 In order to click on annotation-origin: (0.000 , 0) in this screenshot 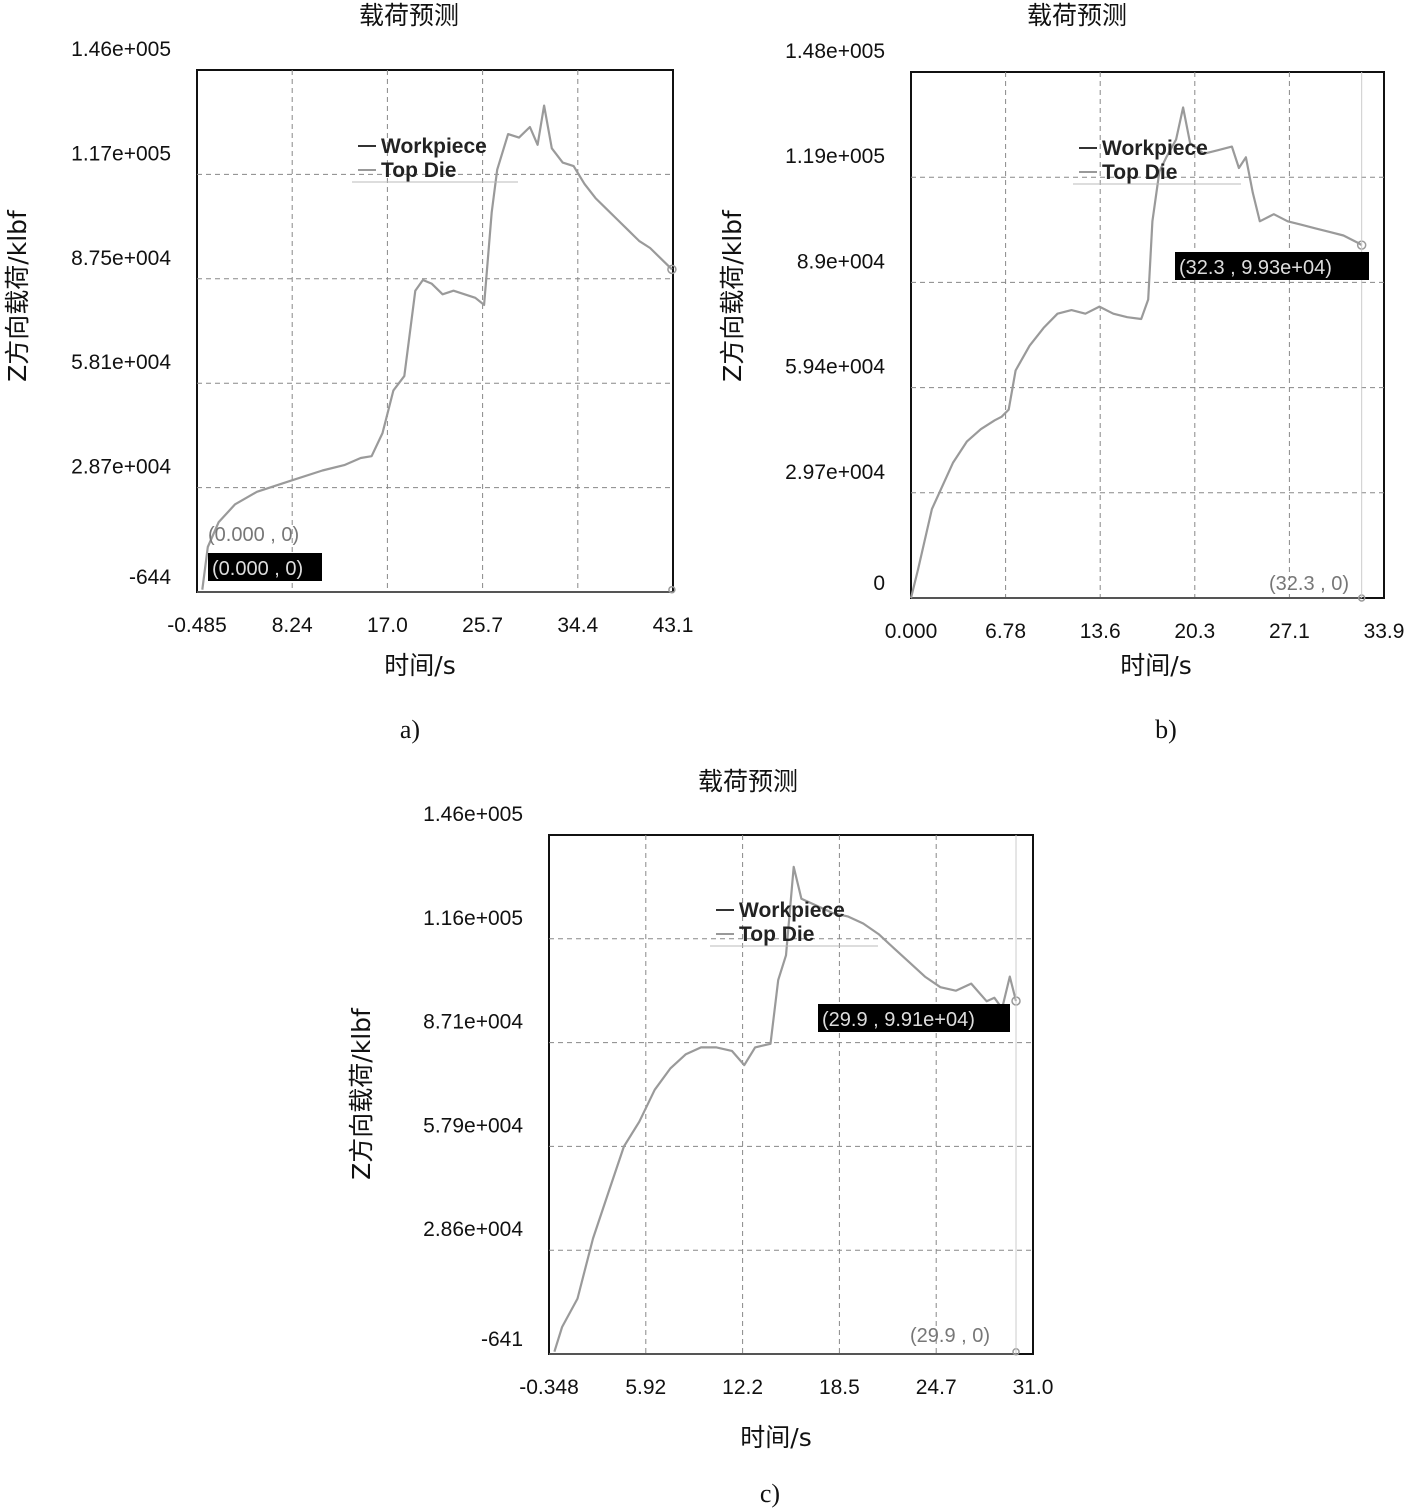, I will do `click(253, 535)`.